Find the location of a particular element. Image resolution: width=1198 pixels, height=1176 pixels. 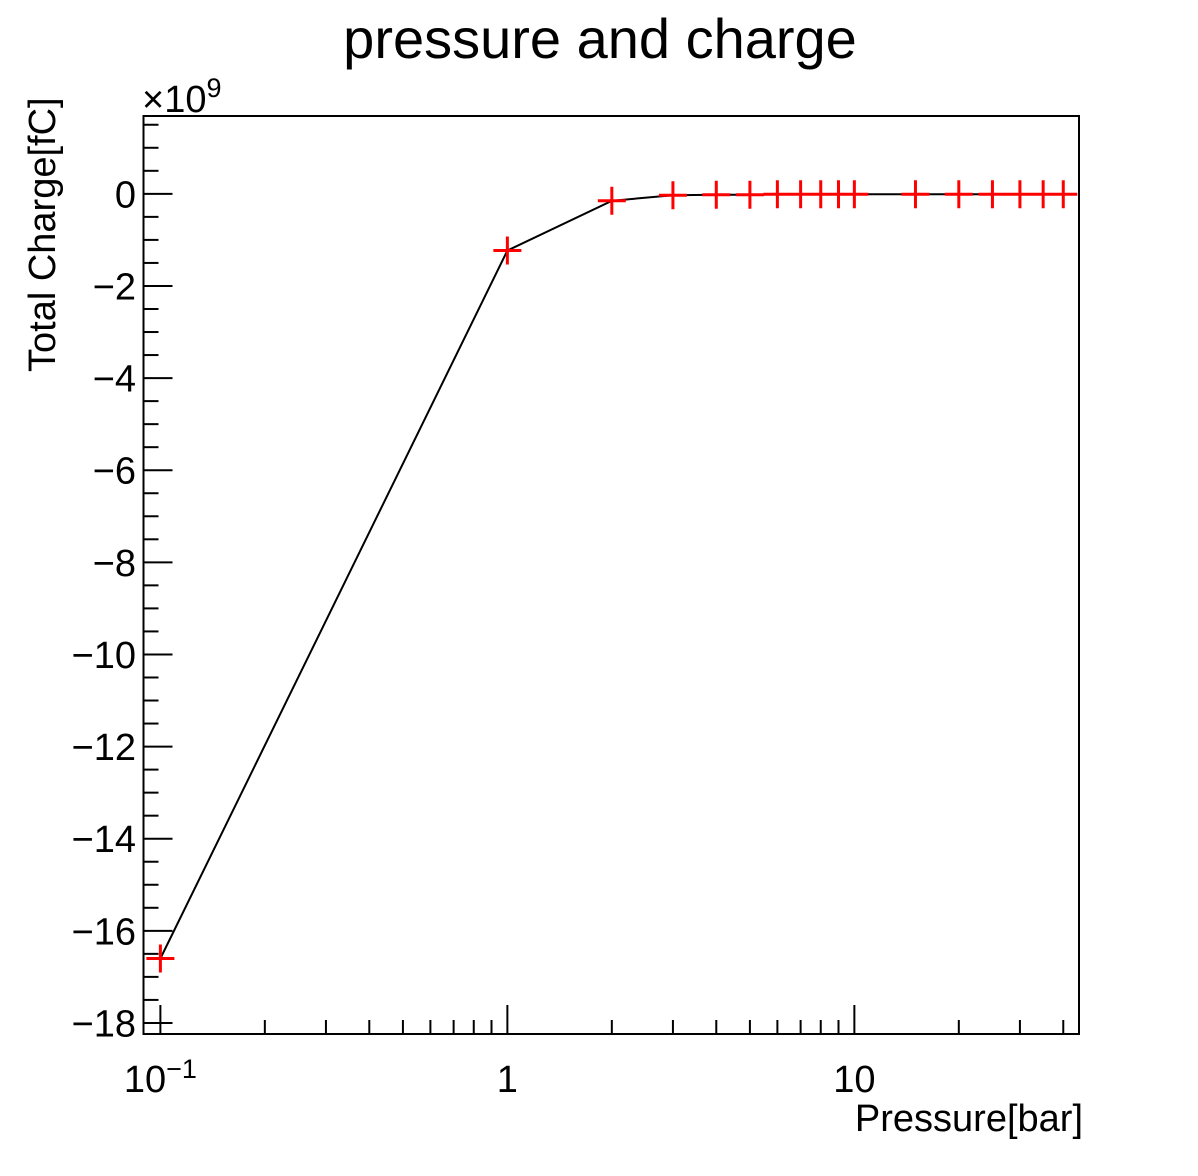

y-tick-label: −4 is located at coordinates (114, 380).